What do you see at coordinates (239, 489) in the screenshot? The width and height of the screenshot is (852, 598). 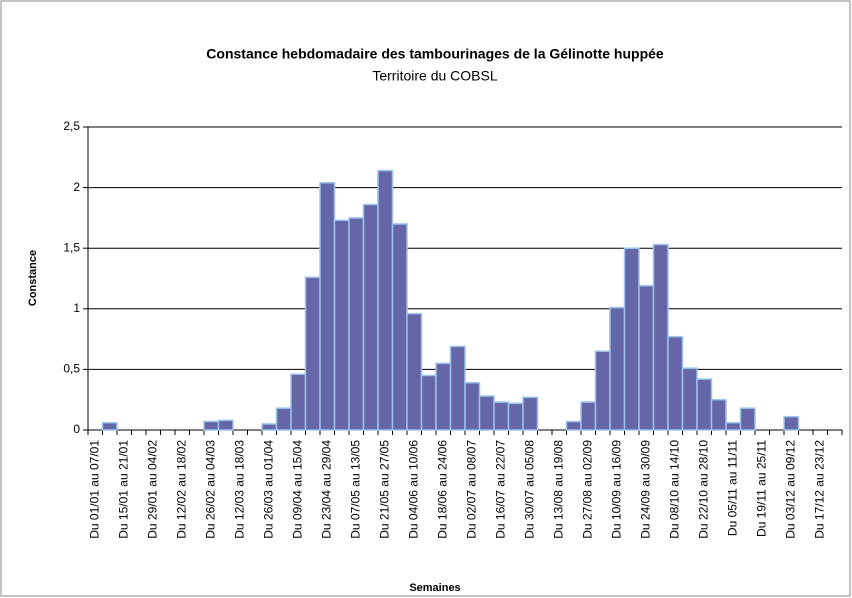 I see `x-tick-label: Du 12/03 au 18/03` at bounding box center [239, 489].